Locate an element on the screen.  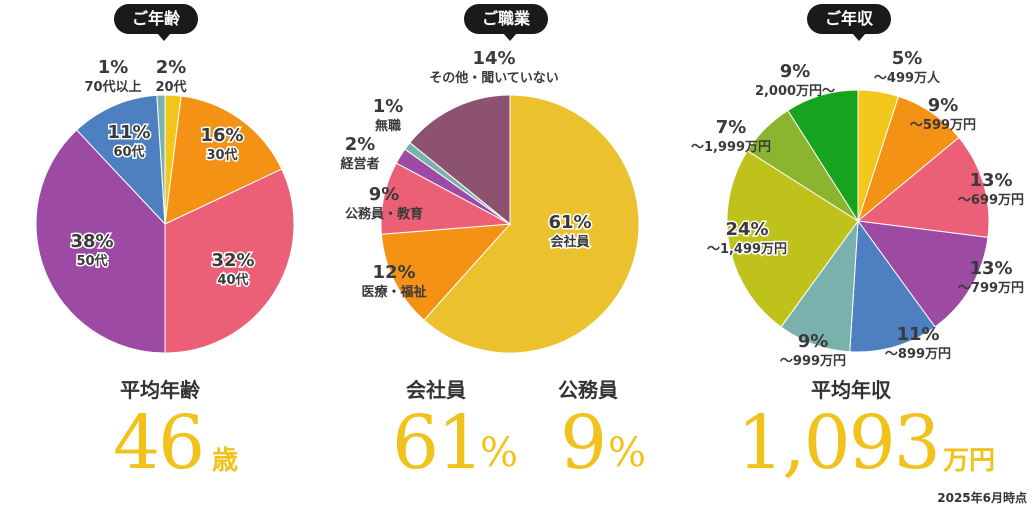
slice-pct-3: 13% is located at coordinates (990, 268).